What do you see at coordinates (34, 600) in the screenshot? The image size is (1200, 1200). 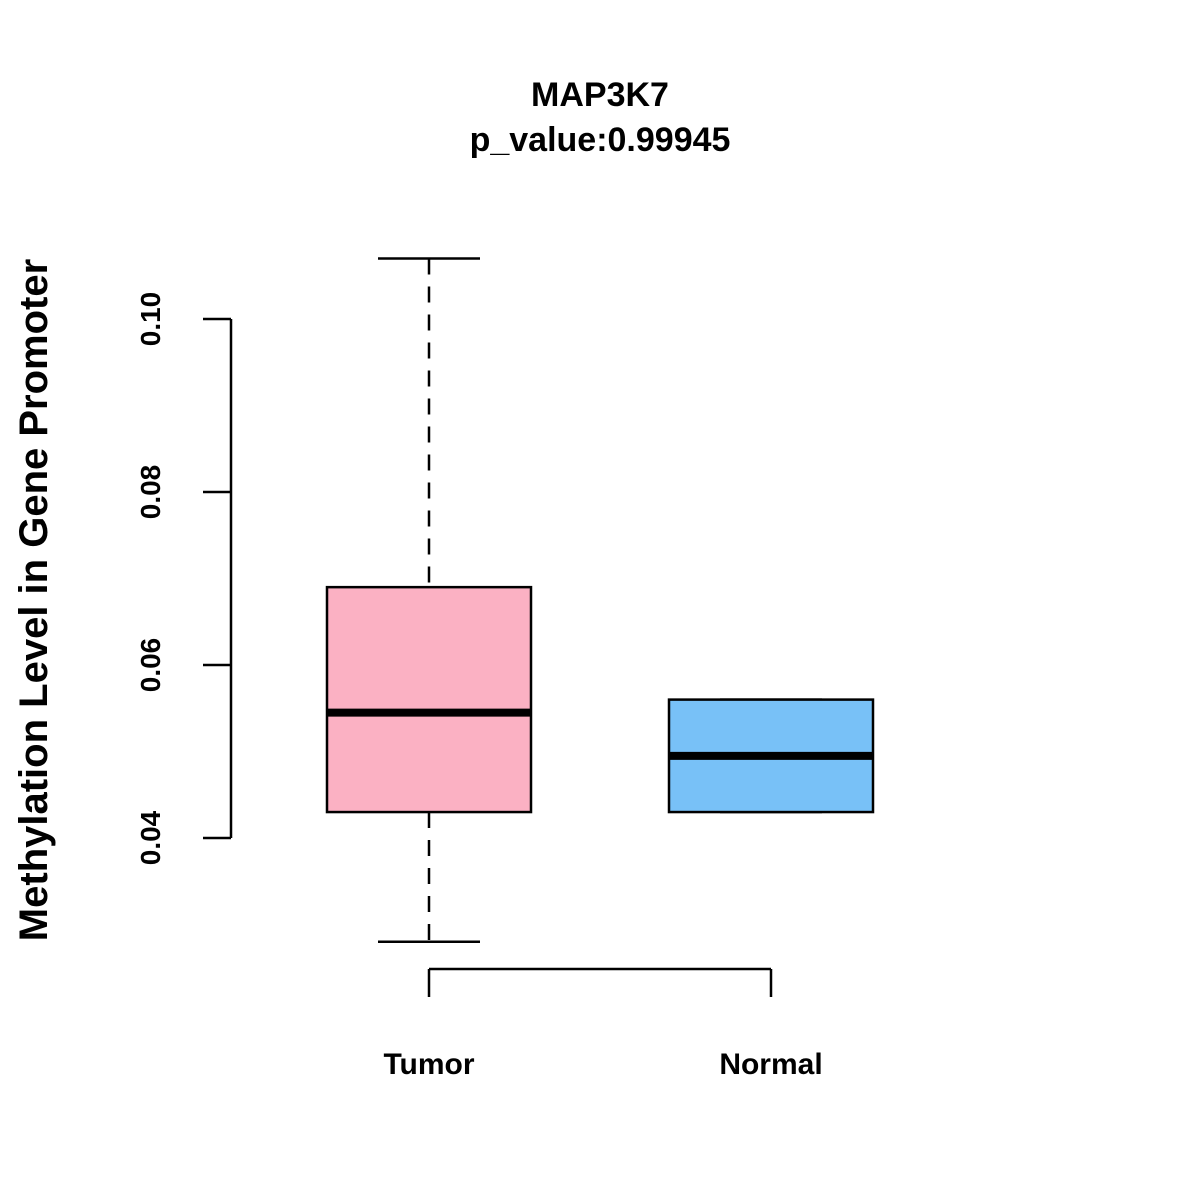 I see `y-axis-label: Methylation Level in Gene Promoter` at bounding box center [34, 600].